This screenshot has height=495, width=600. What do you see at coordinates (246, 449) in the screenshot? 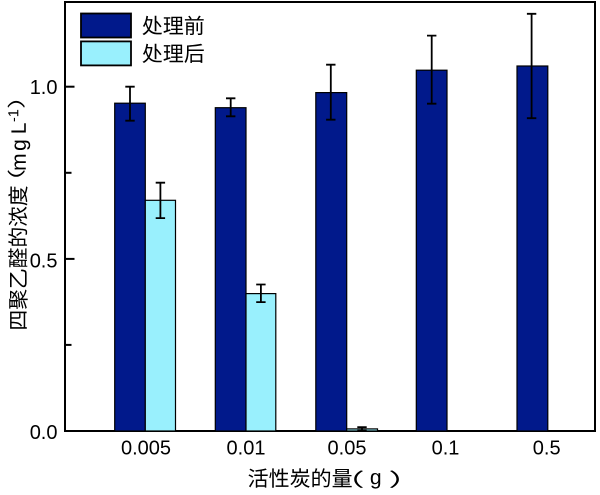
I see `svg-text: 0.01` at bounding box center [246, 449].